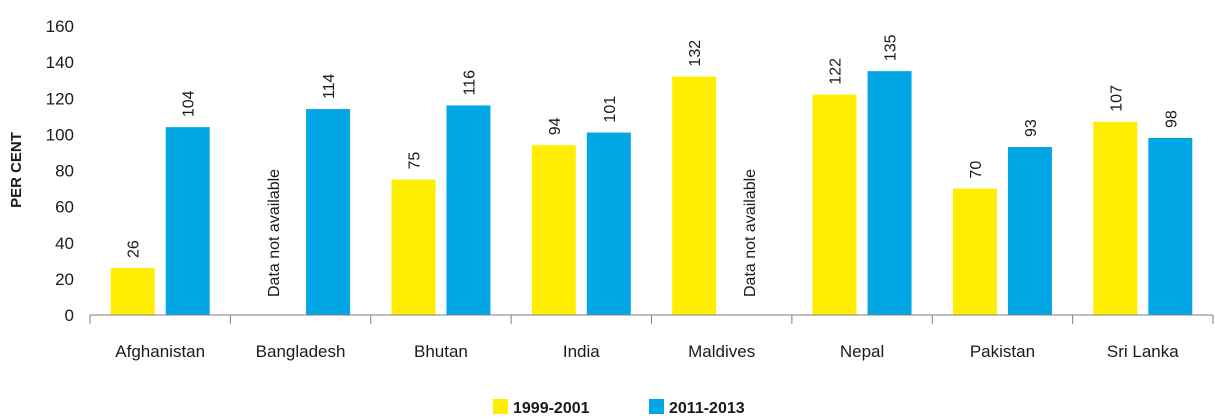  I want to click on category-label: Sri Lanka, so click(1143, 351).